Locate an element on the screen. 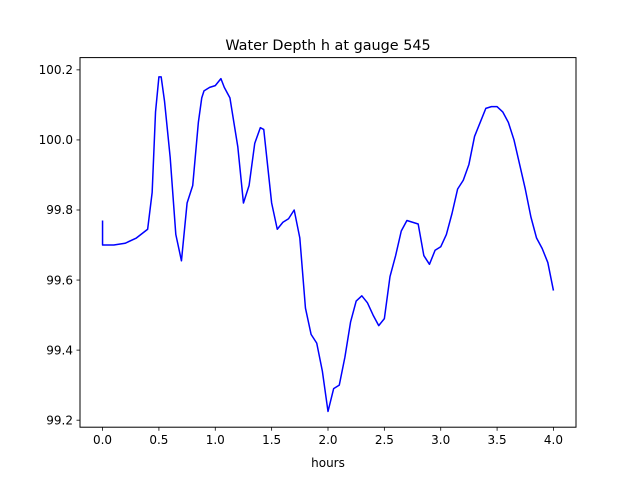 This screenshot has height=480, width=640. y-axis: 99.2 99.4 99.6 99.8 100.0 100.2 is located at coordinates (59, 245).